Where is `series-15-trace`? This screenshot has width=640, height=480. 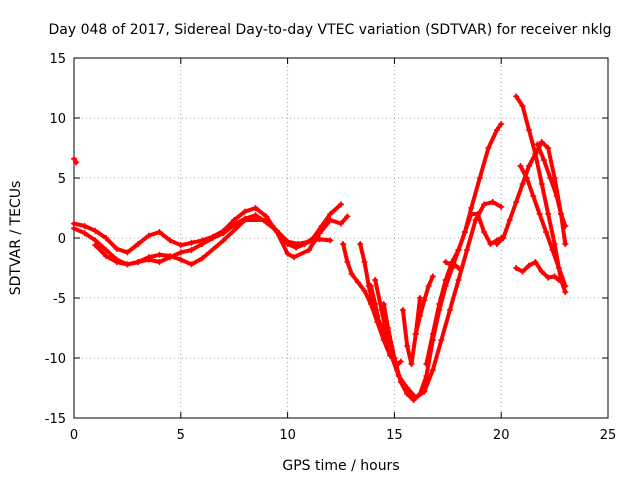
series-15-trace is located at coordinates (543, 226).